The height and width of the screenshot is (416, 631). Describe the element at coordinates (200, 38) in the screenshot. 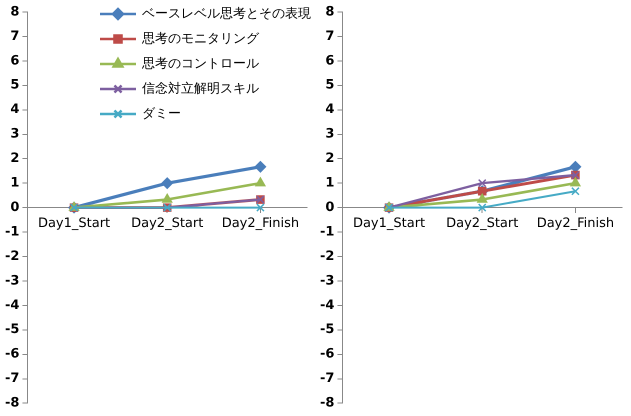

I see `legend-label: 思考のモニタリング` at that location.